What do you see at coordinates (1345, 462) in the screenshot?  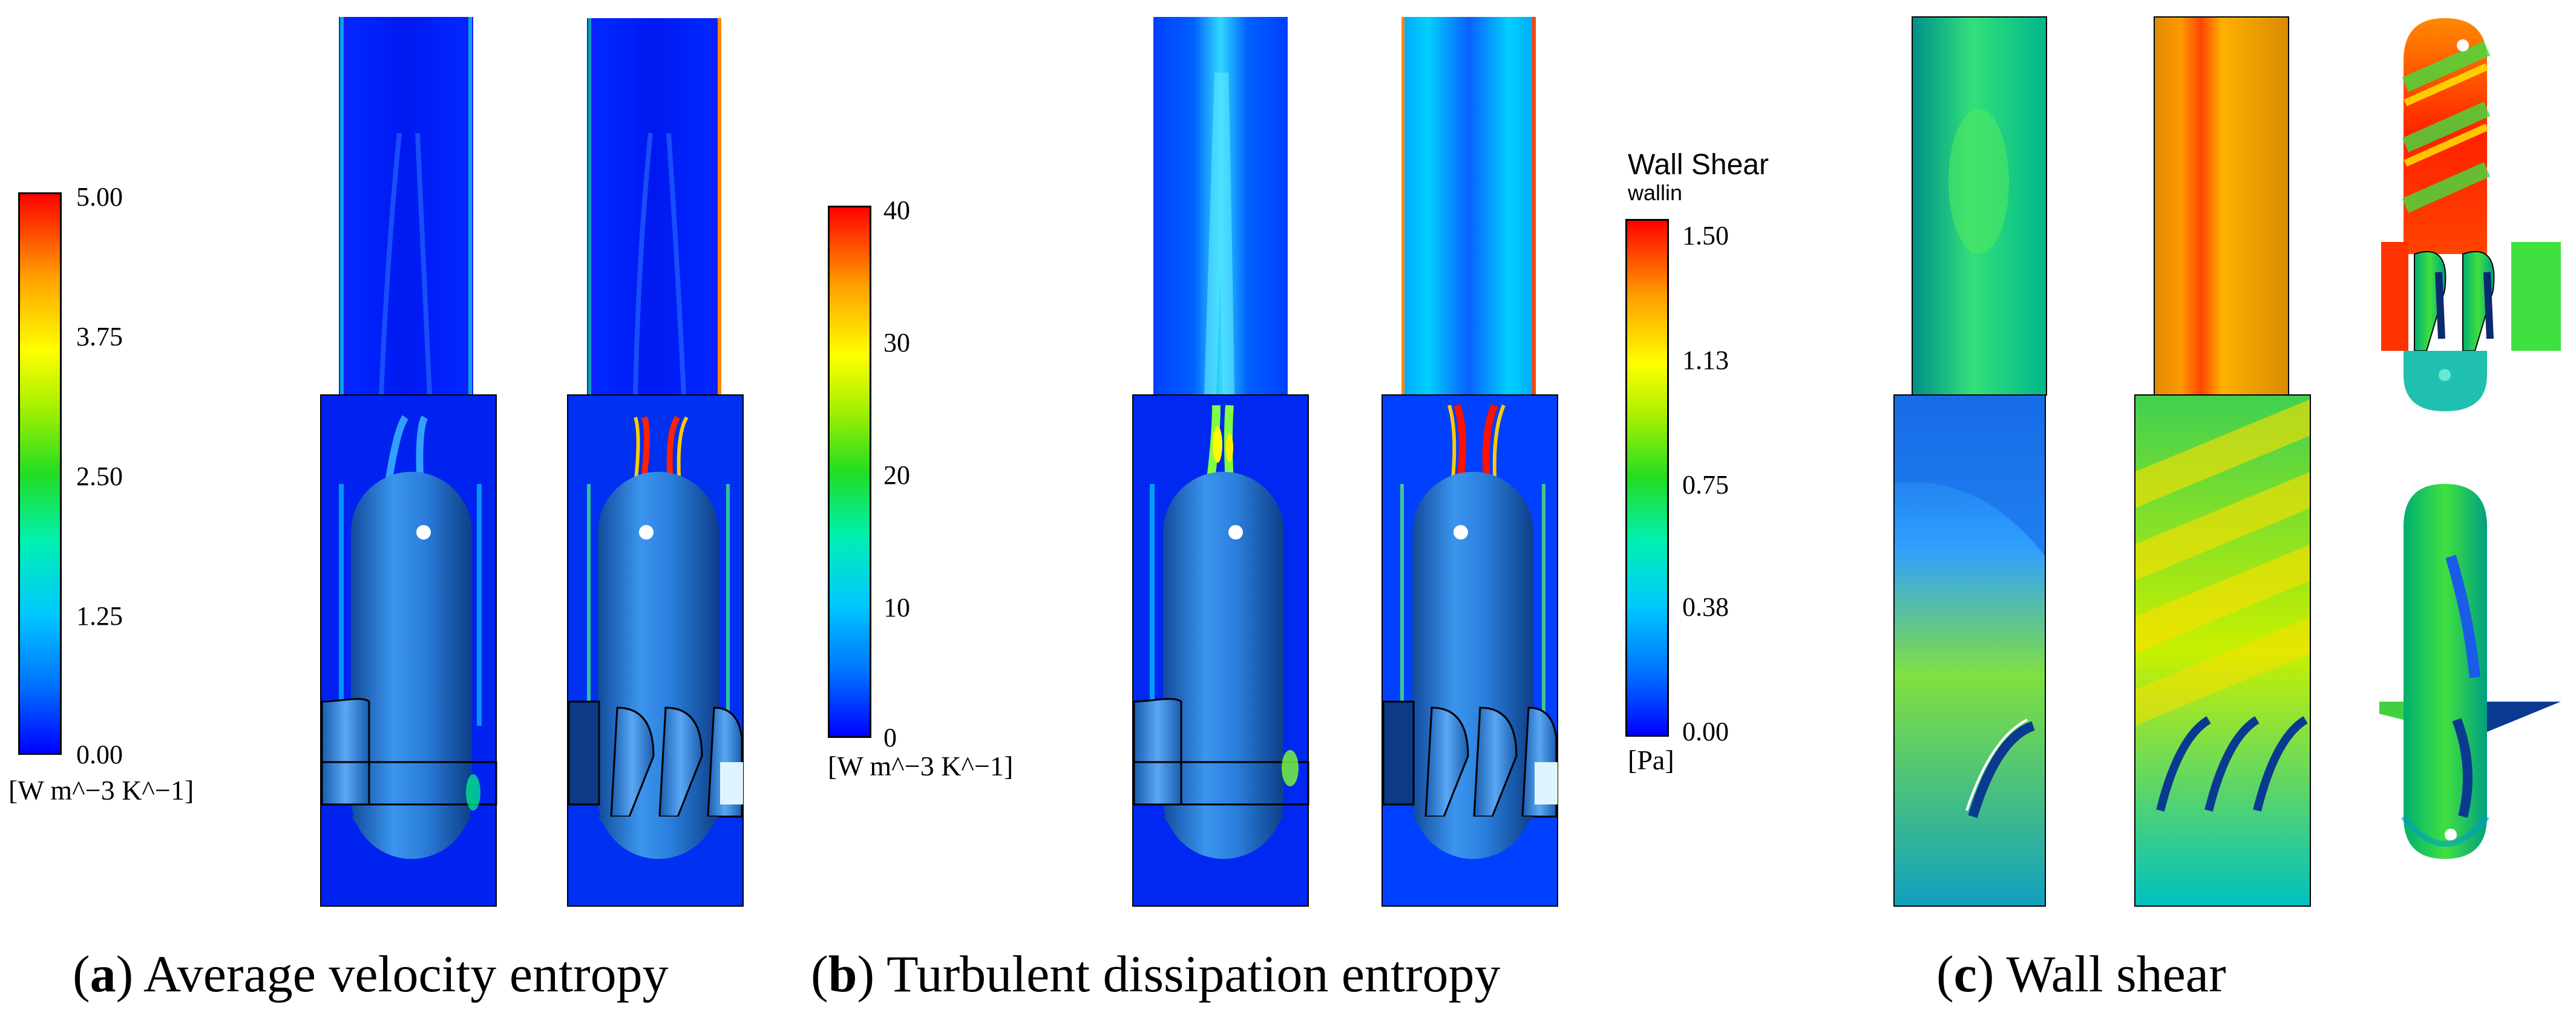 I see `panel-b-dissipation-entropy` at bounding box center [1345, 462].